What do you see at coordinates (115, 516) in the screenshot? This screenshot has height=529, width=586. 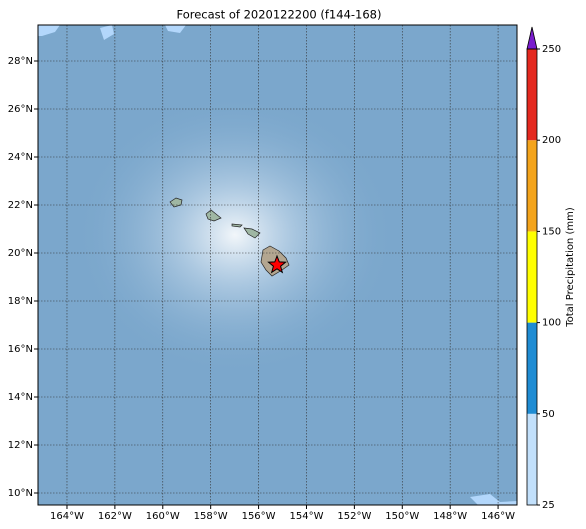 I see `x-tick-label: 162°W` at bounding box center [115, 516].